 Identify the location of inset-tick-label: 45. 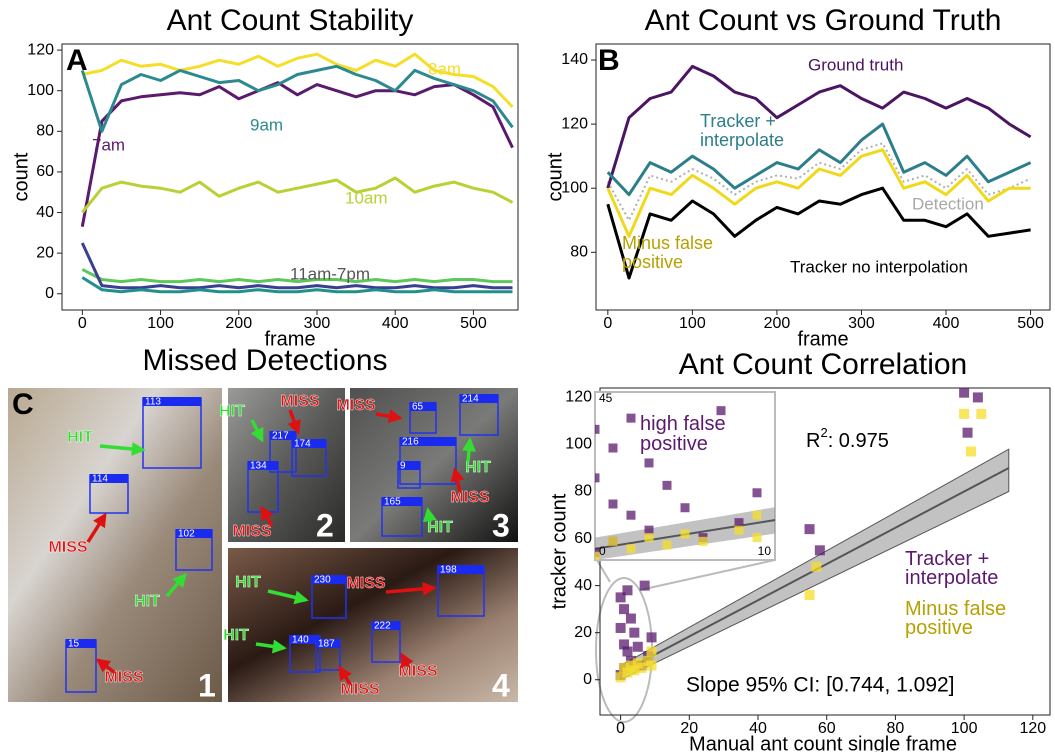
(606, 398).